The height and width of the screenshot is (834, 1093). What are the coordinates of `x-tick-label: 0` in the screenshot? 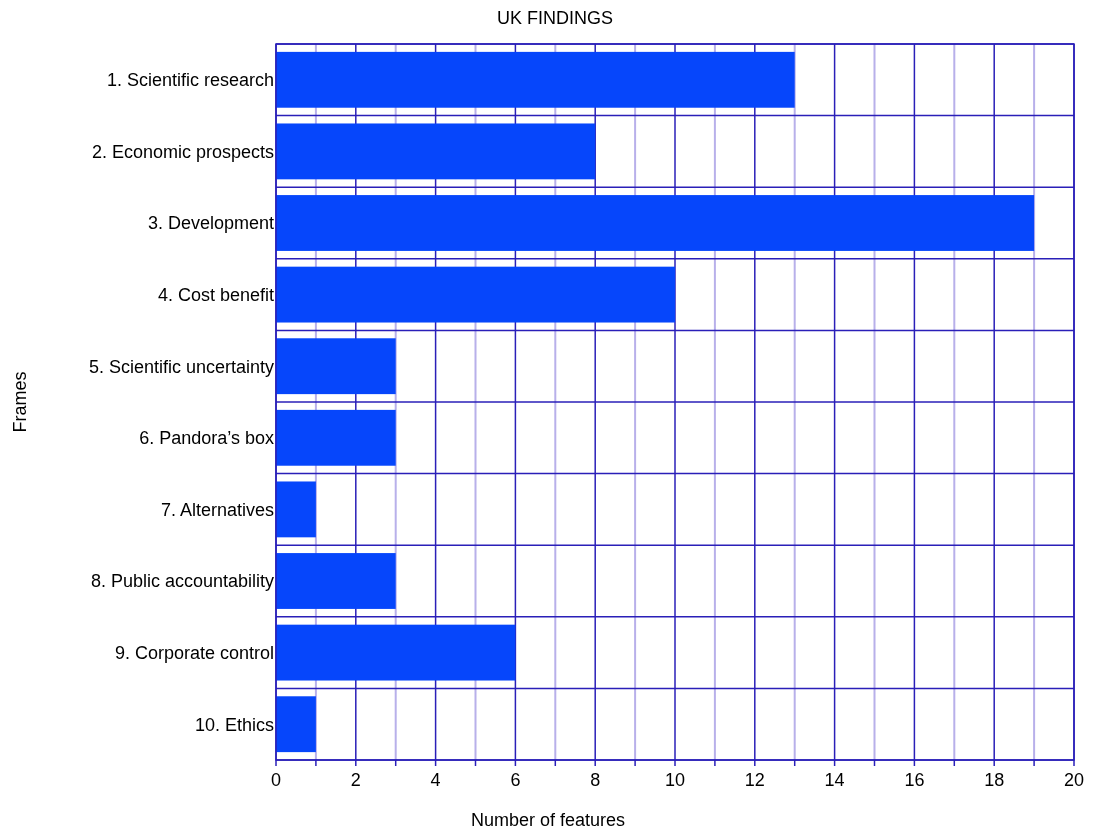 It's located at (276, 780).